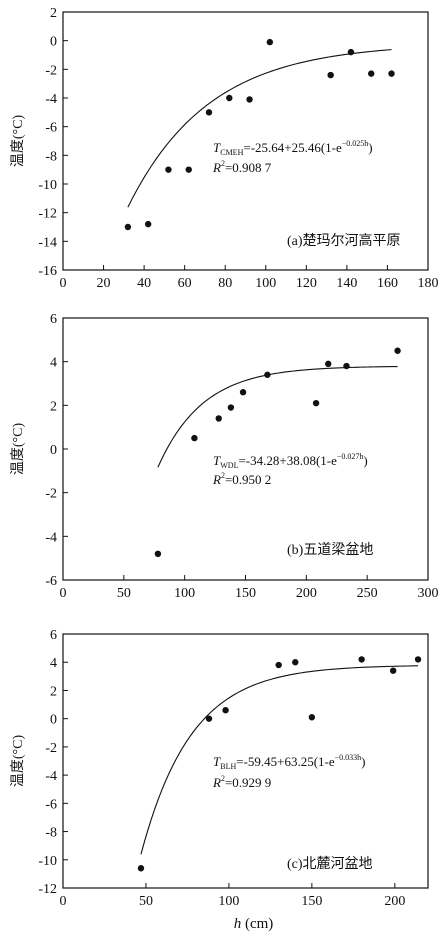  I want to click on r-squared: R2=0.929 9, so click(241, 782).